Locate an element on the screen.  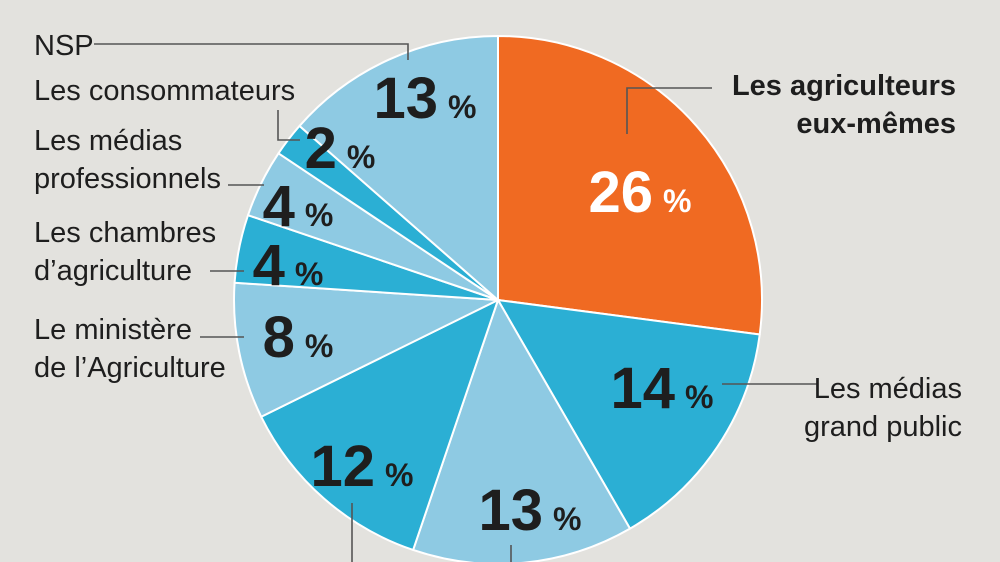
value-number: 8 is located at coordinates (279, 337).